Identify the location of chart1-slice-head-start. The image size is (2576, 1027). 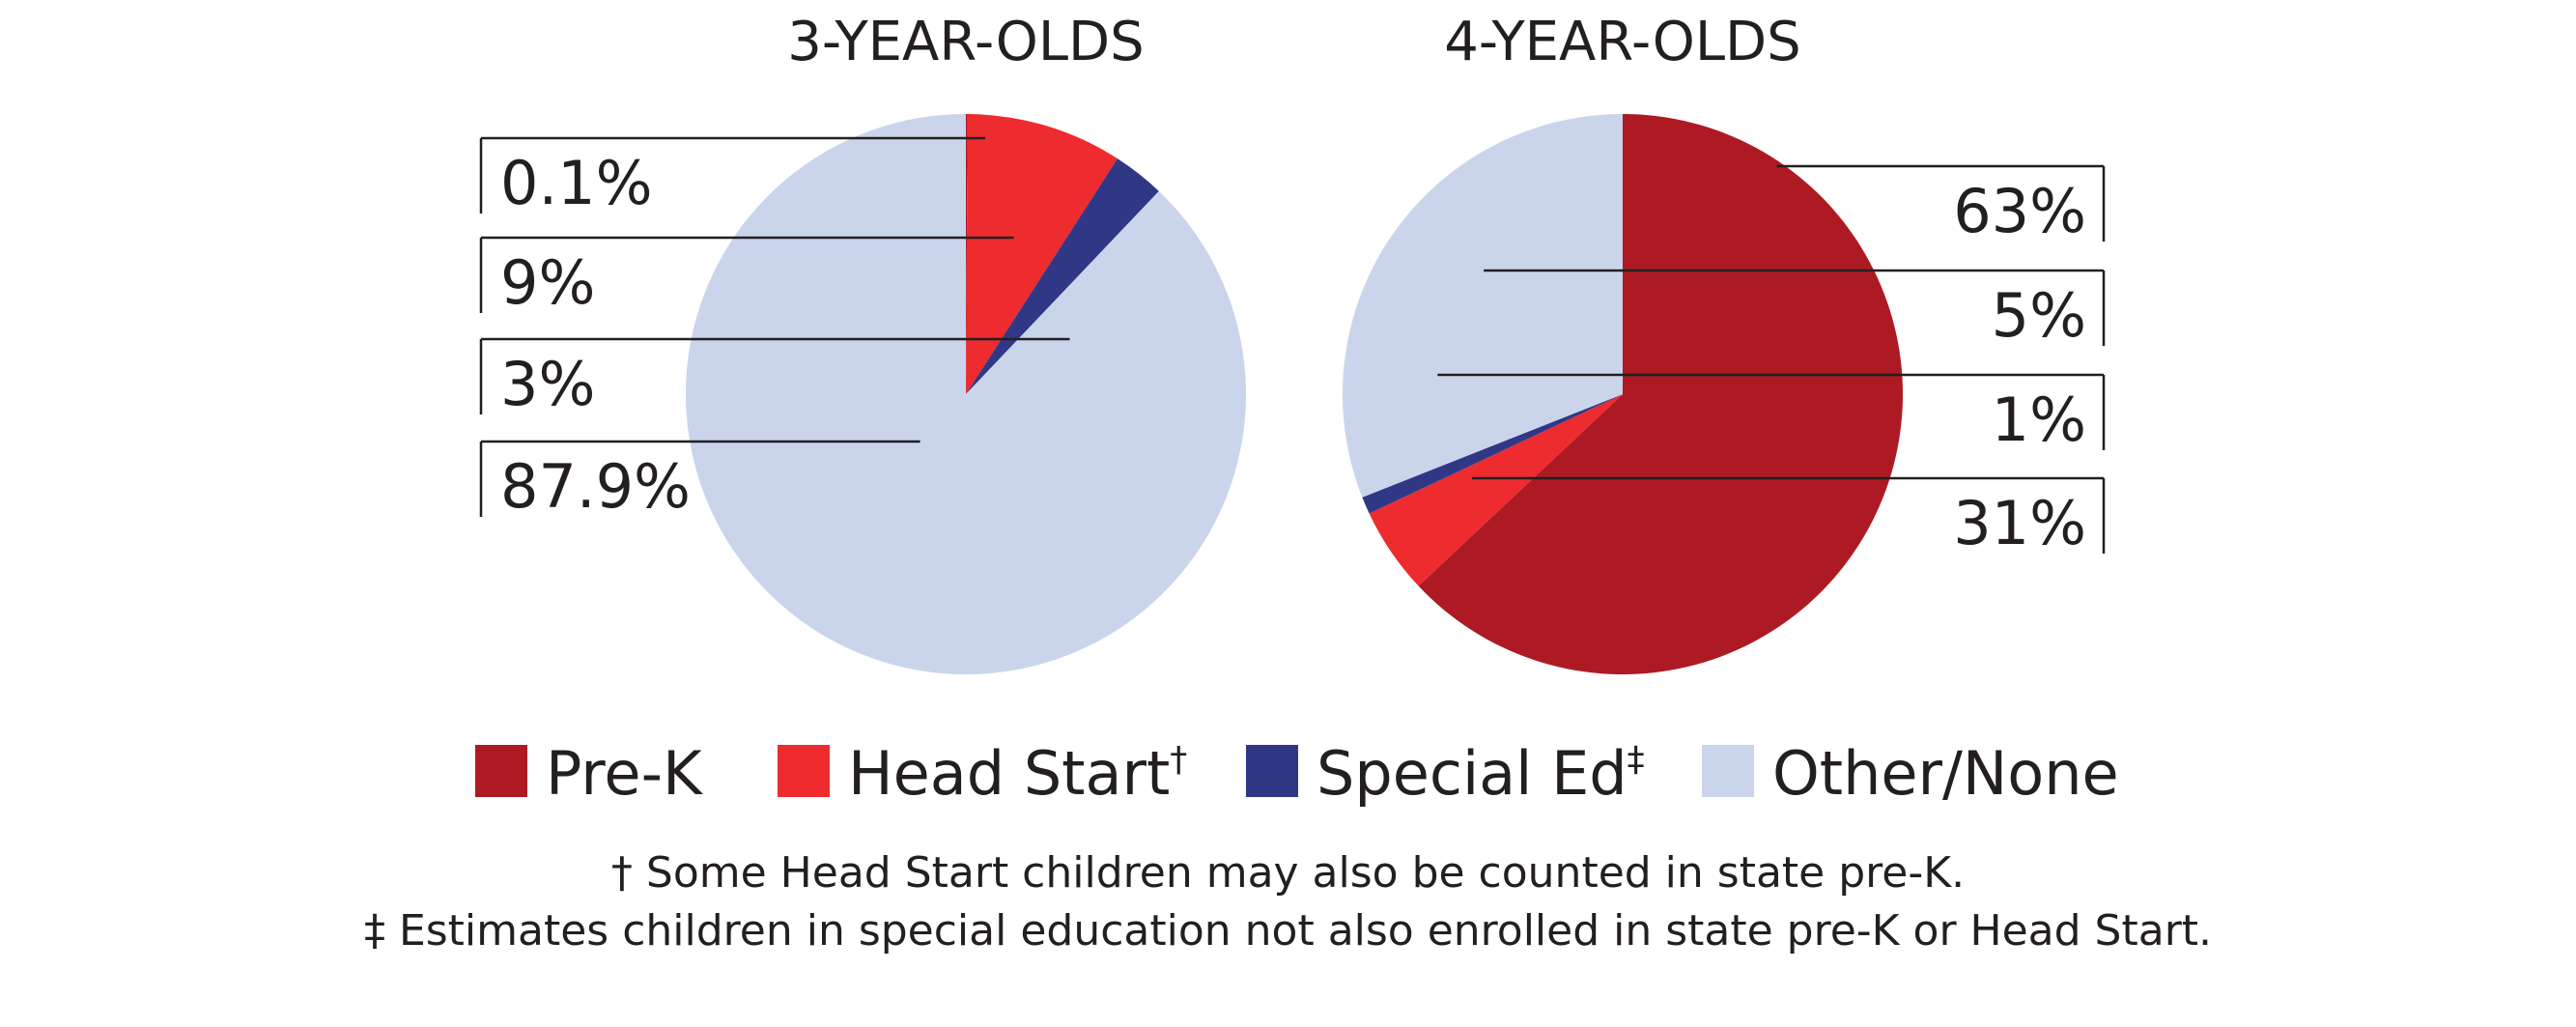
(1042, 254).